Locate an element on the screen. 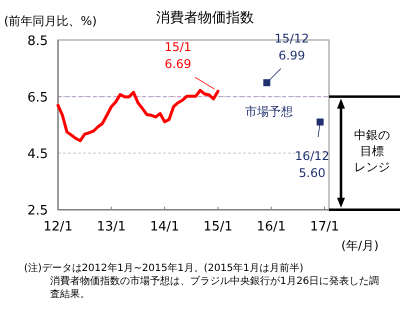 This screenshot has height=323, width=409. annotation: 15/1 6.69 is located at coordinates (178, 56).